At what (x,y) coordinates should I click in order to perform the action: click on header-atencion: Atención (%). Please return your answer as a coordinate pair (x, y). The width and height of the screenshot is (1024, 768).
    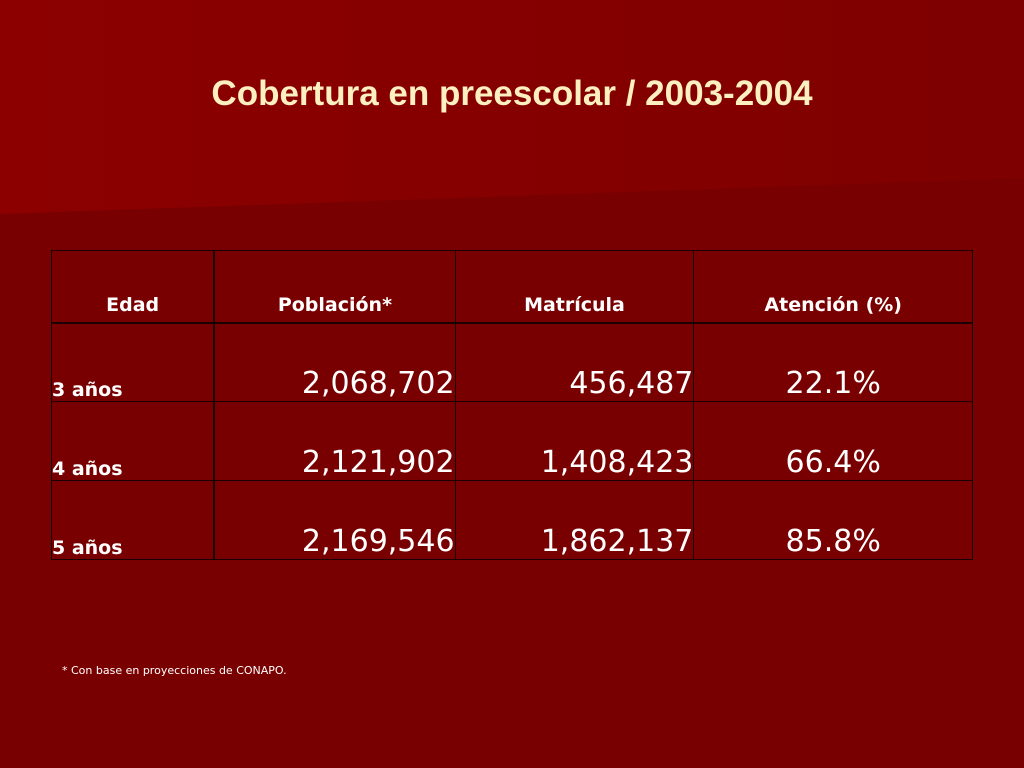
    Looking at the image, I should click on (833, 286).